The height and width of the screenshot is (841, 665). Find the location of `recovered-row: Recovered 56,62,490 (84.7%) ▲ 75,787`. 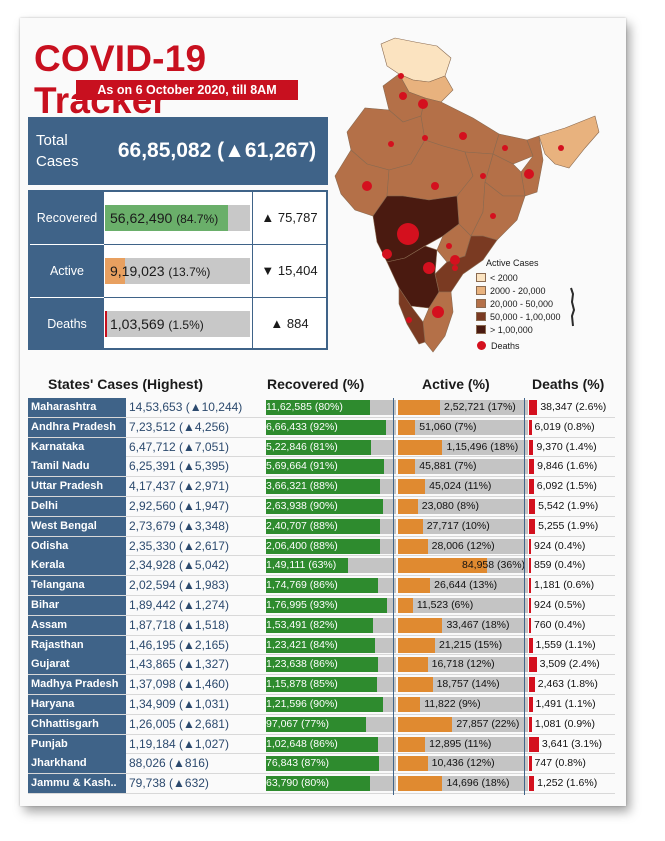

recovered-row: Recovered 56,62,490 (84.7%) ▲ 75,787 is located at coordinates (178, 218).